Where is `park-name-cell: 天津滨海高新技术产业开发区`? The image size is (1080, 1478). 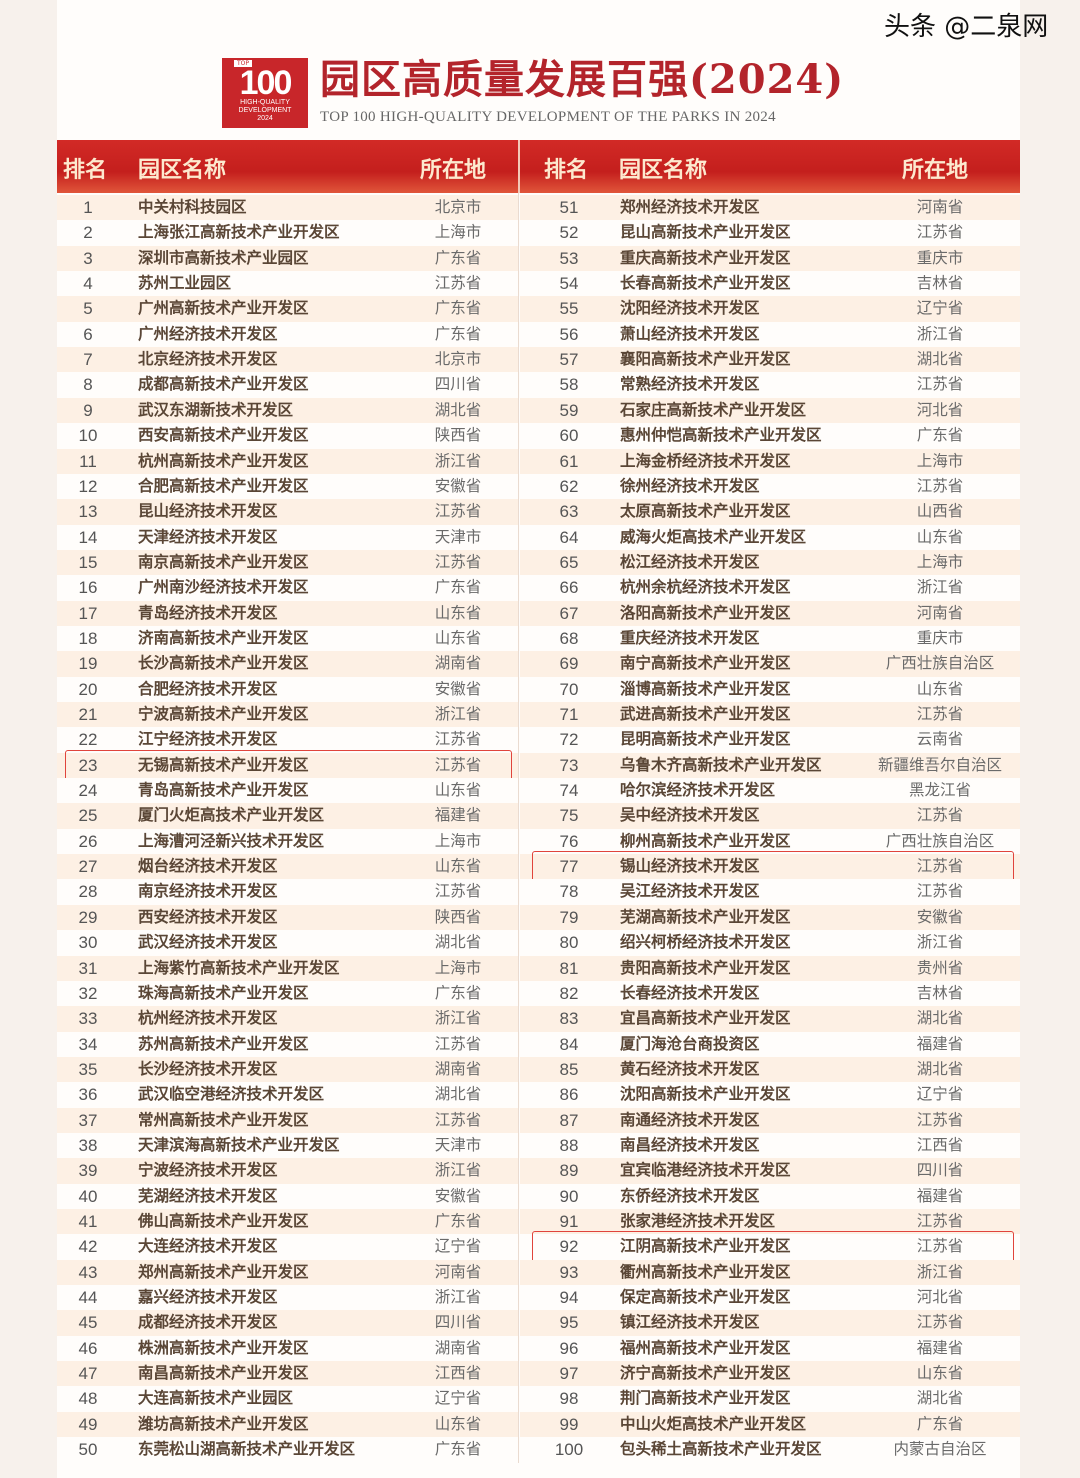
park-name-cell: 天津滨海高新技术产业开发区 is located at coordinates (239, 1144).